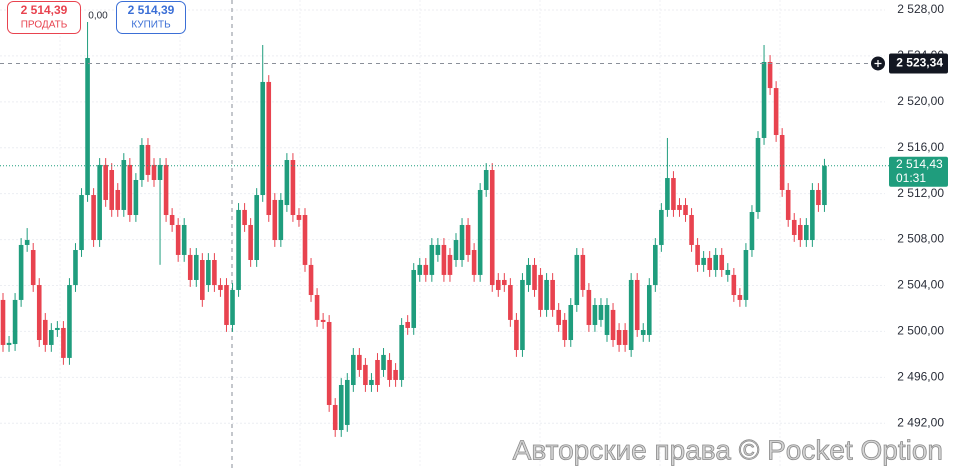 This screenshot has height=468, width=953. What do you see at coordinates (920, 147) in the screenshot?
I see `y-tick-label: 2 516,00` at bounding box center [920, 147].